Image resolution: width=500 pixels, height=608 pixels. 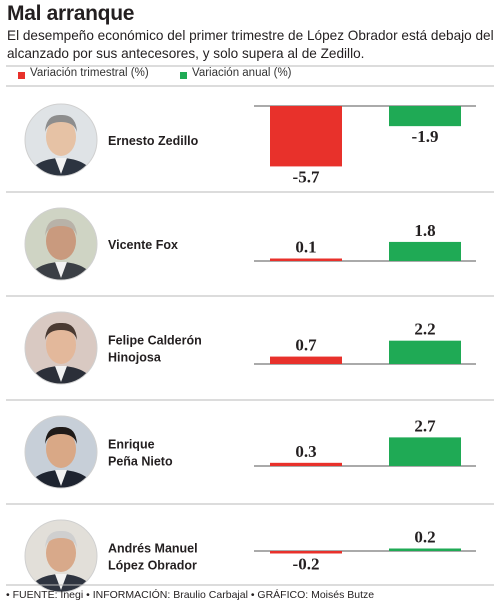 What do you see at coordinates (424, 537) in the screenshot?
I see `annual-value-label: 0.2` at bounding box center [424, 537].